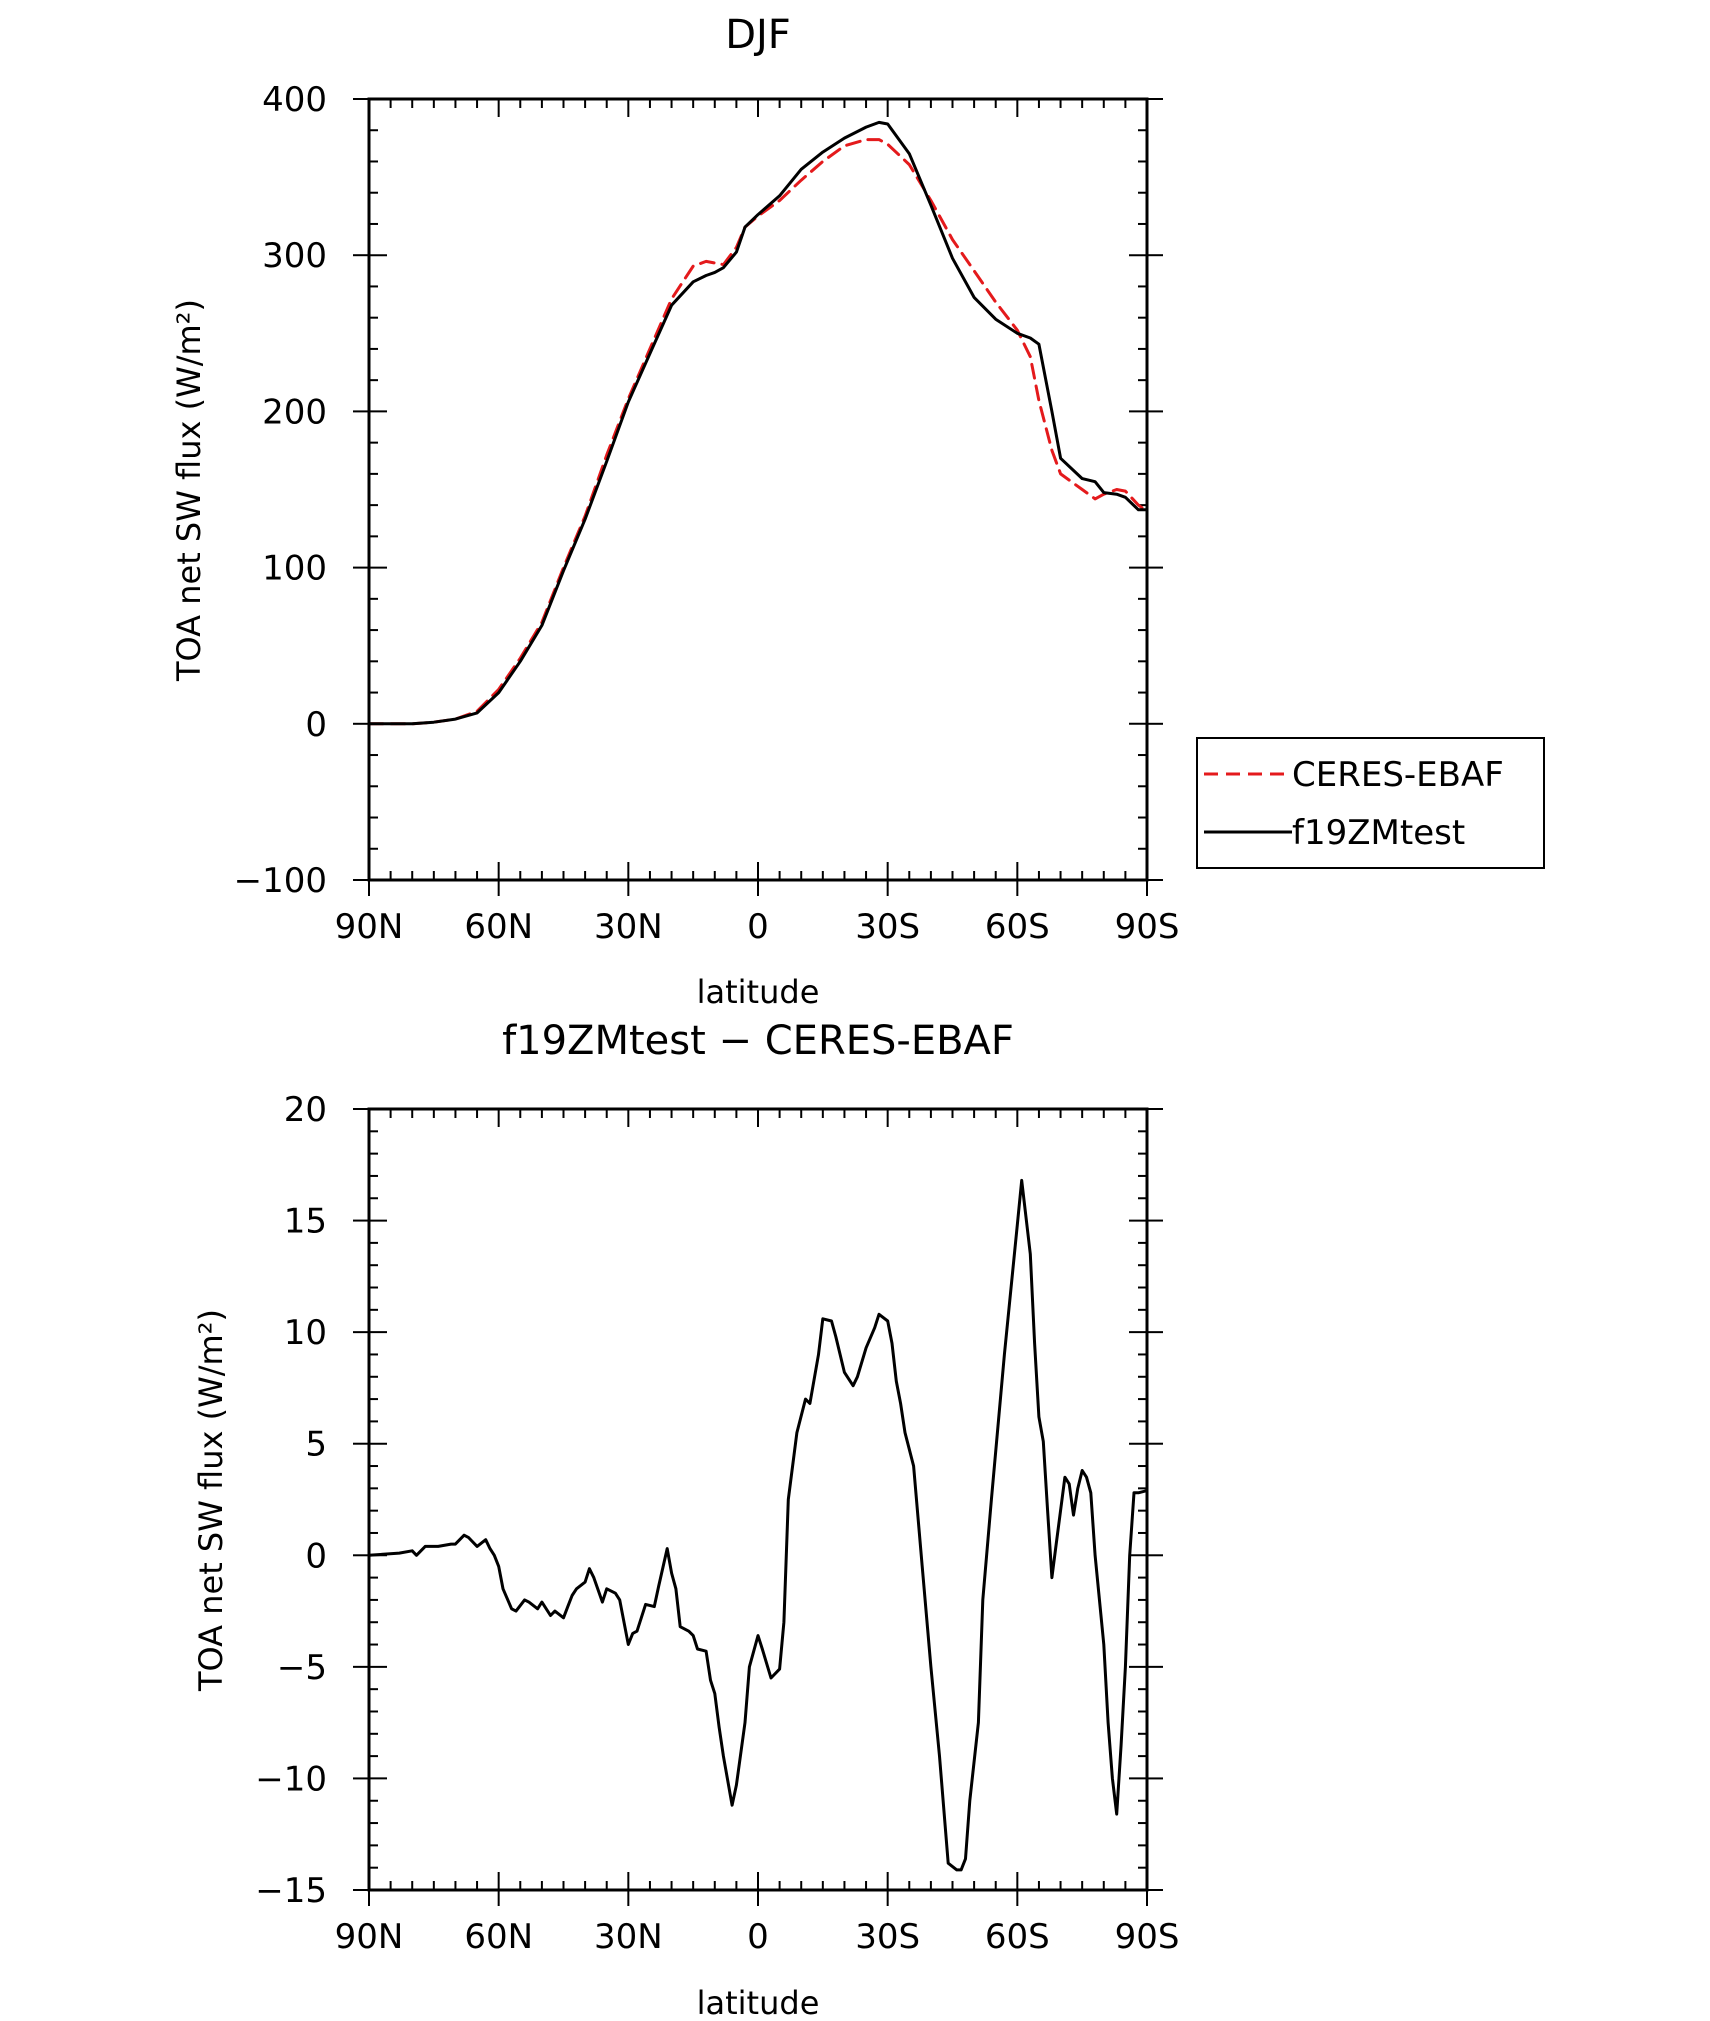 This screenshot has height=2021, width=1710. I want to click on bottom-panel-y-tick-labels: −15 −10 −5 0 5 10 15 20, so click(291, 1500).